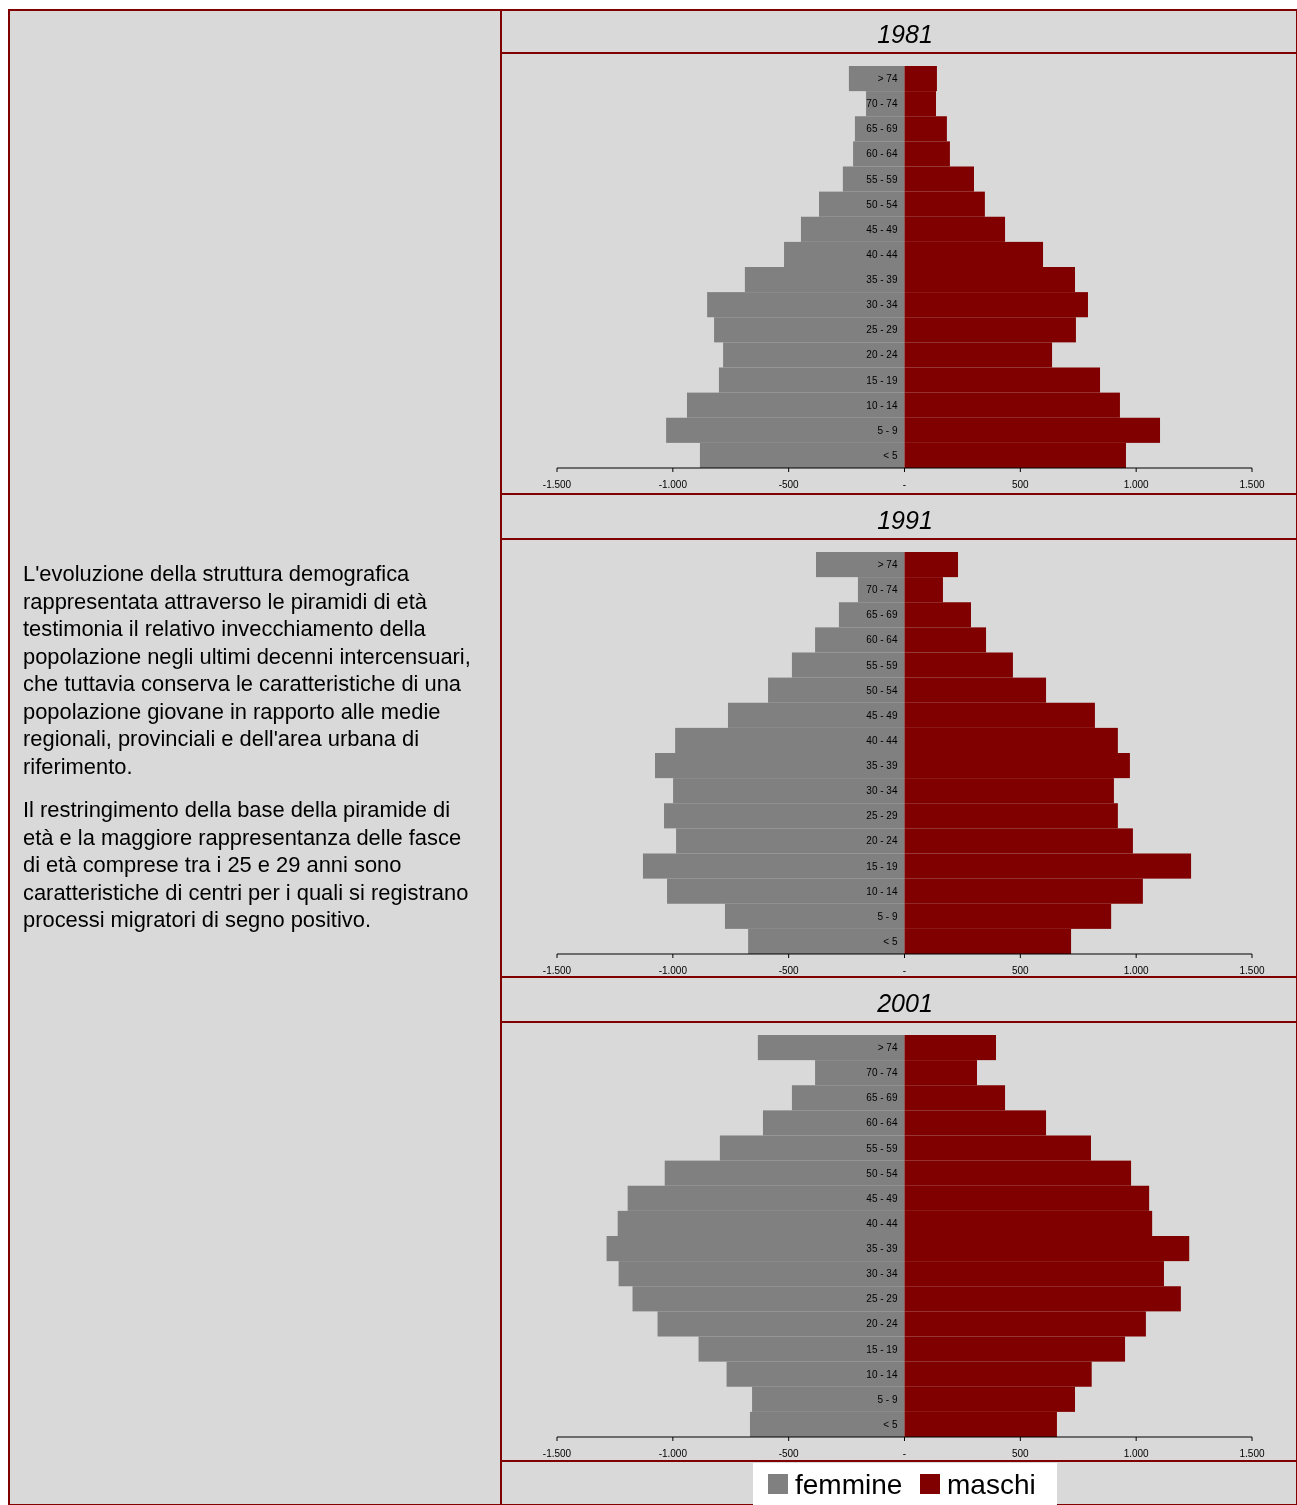  Describe the element at coordinates (991, 1484) in the screenshot. I see `legend-label: maschi` at that location.